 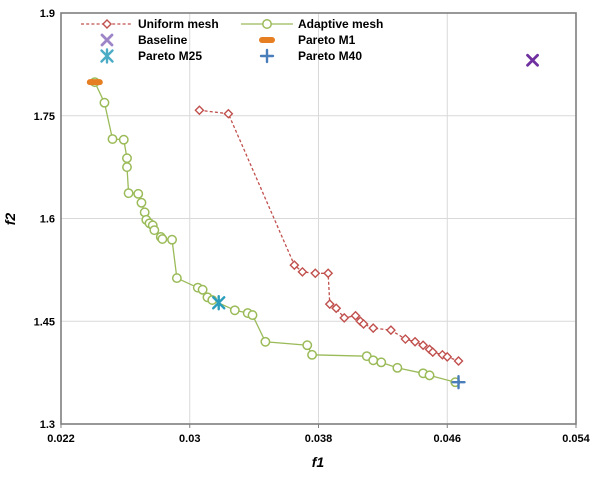 I want to click on series-pareto-m40, so click(x=458, y=382).